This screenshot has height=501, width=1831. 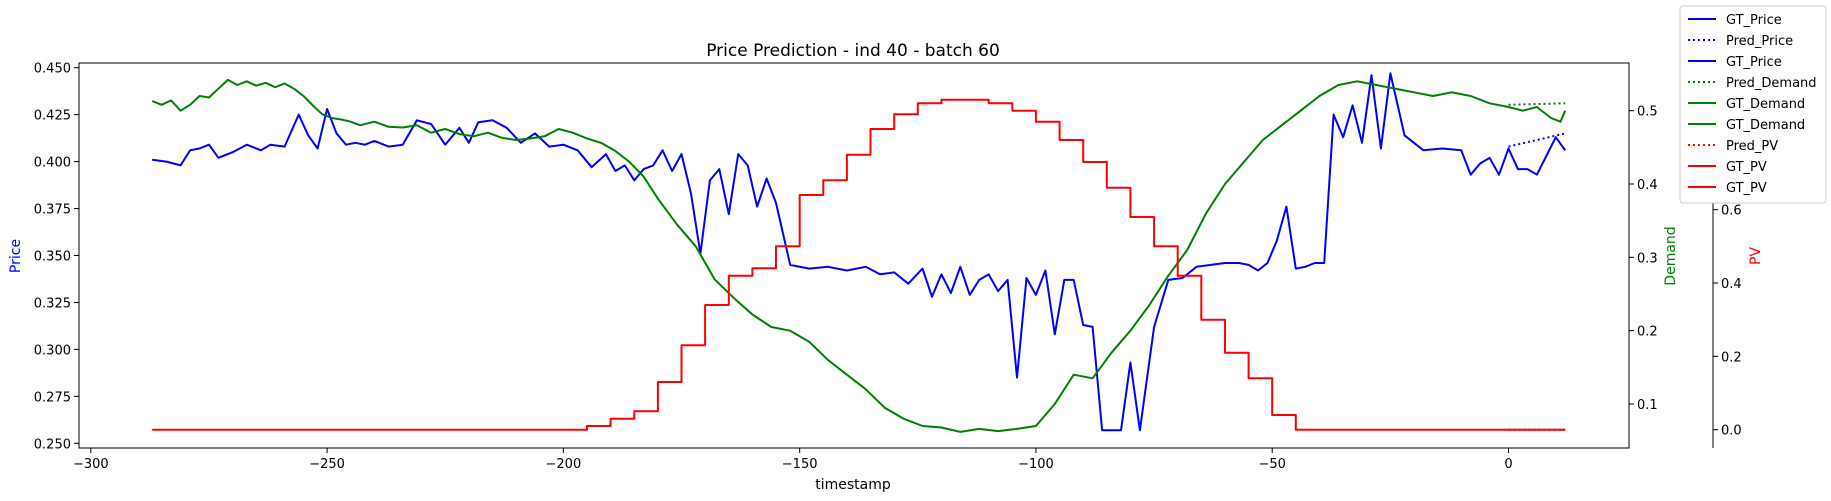 I want to click on legend-box, so click(x=1753, y=104).